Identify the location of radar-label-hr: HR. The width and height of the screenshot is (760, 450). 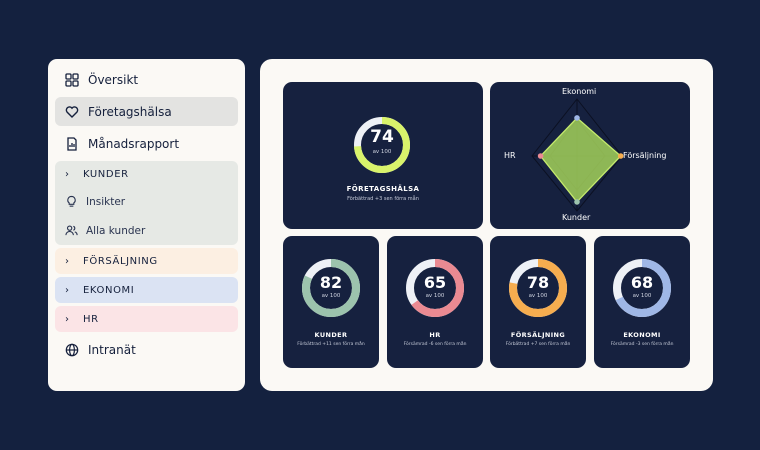
(510, 155).